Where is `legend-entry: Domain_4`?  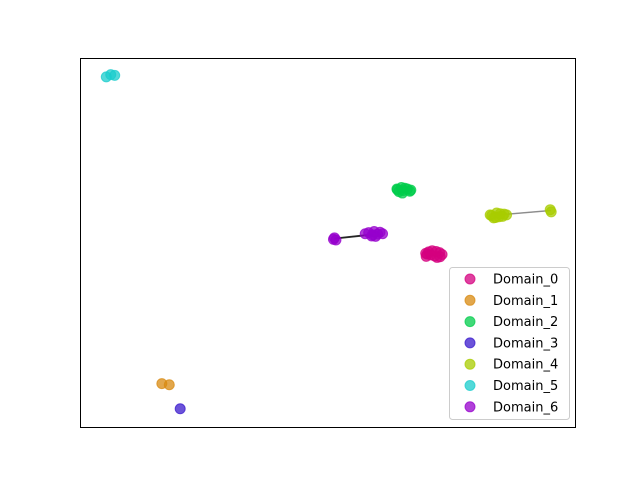
legend-entry: Domain_4 is located at coordinates (511, 365).